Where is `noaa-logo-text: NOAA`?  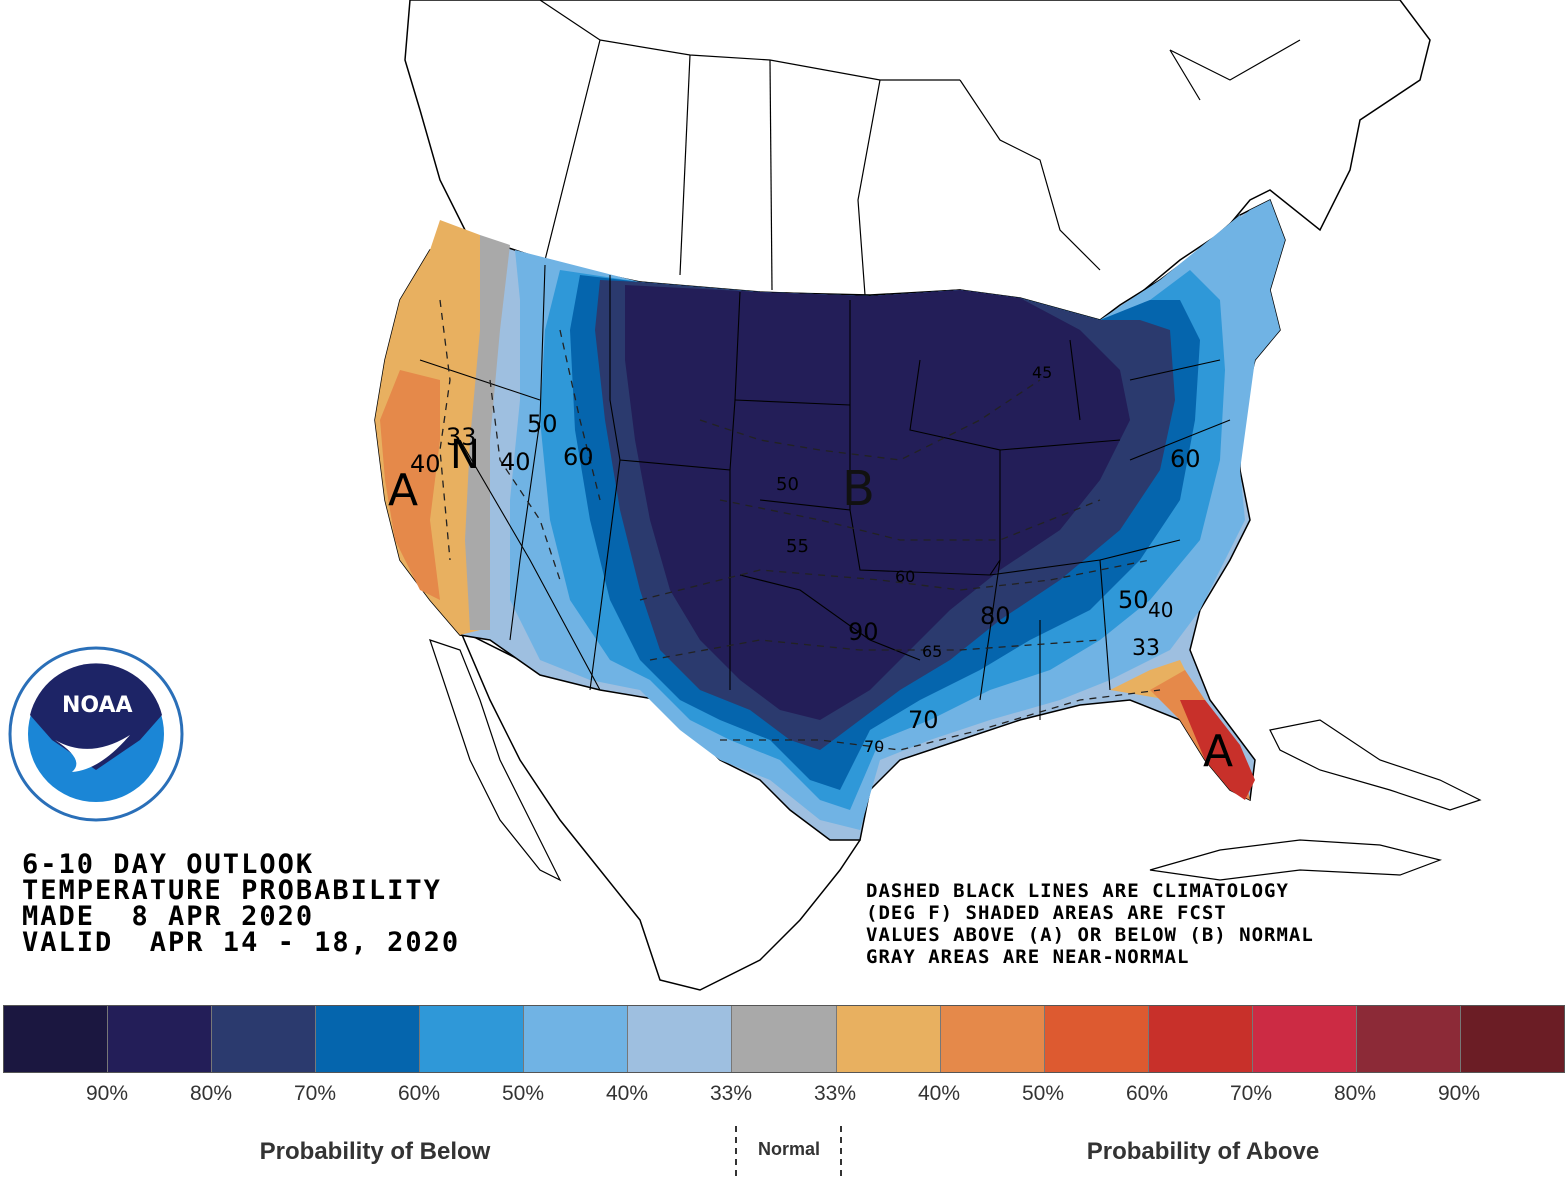 noaa-logo-text: NOAA is located at coordinates (97, 705).